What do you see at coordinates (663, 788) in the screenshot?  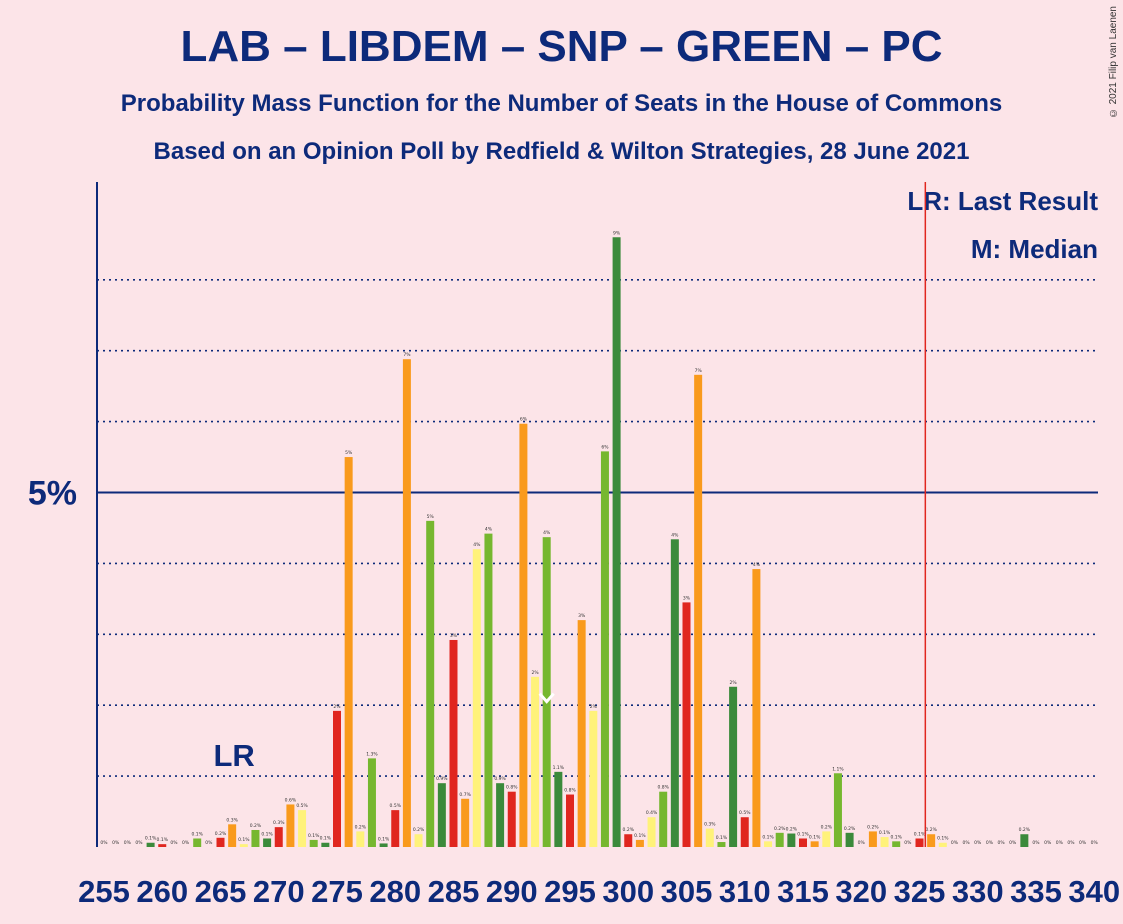 I see `bar-label-303: 0.8%` at bounding box center [663, 788].